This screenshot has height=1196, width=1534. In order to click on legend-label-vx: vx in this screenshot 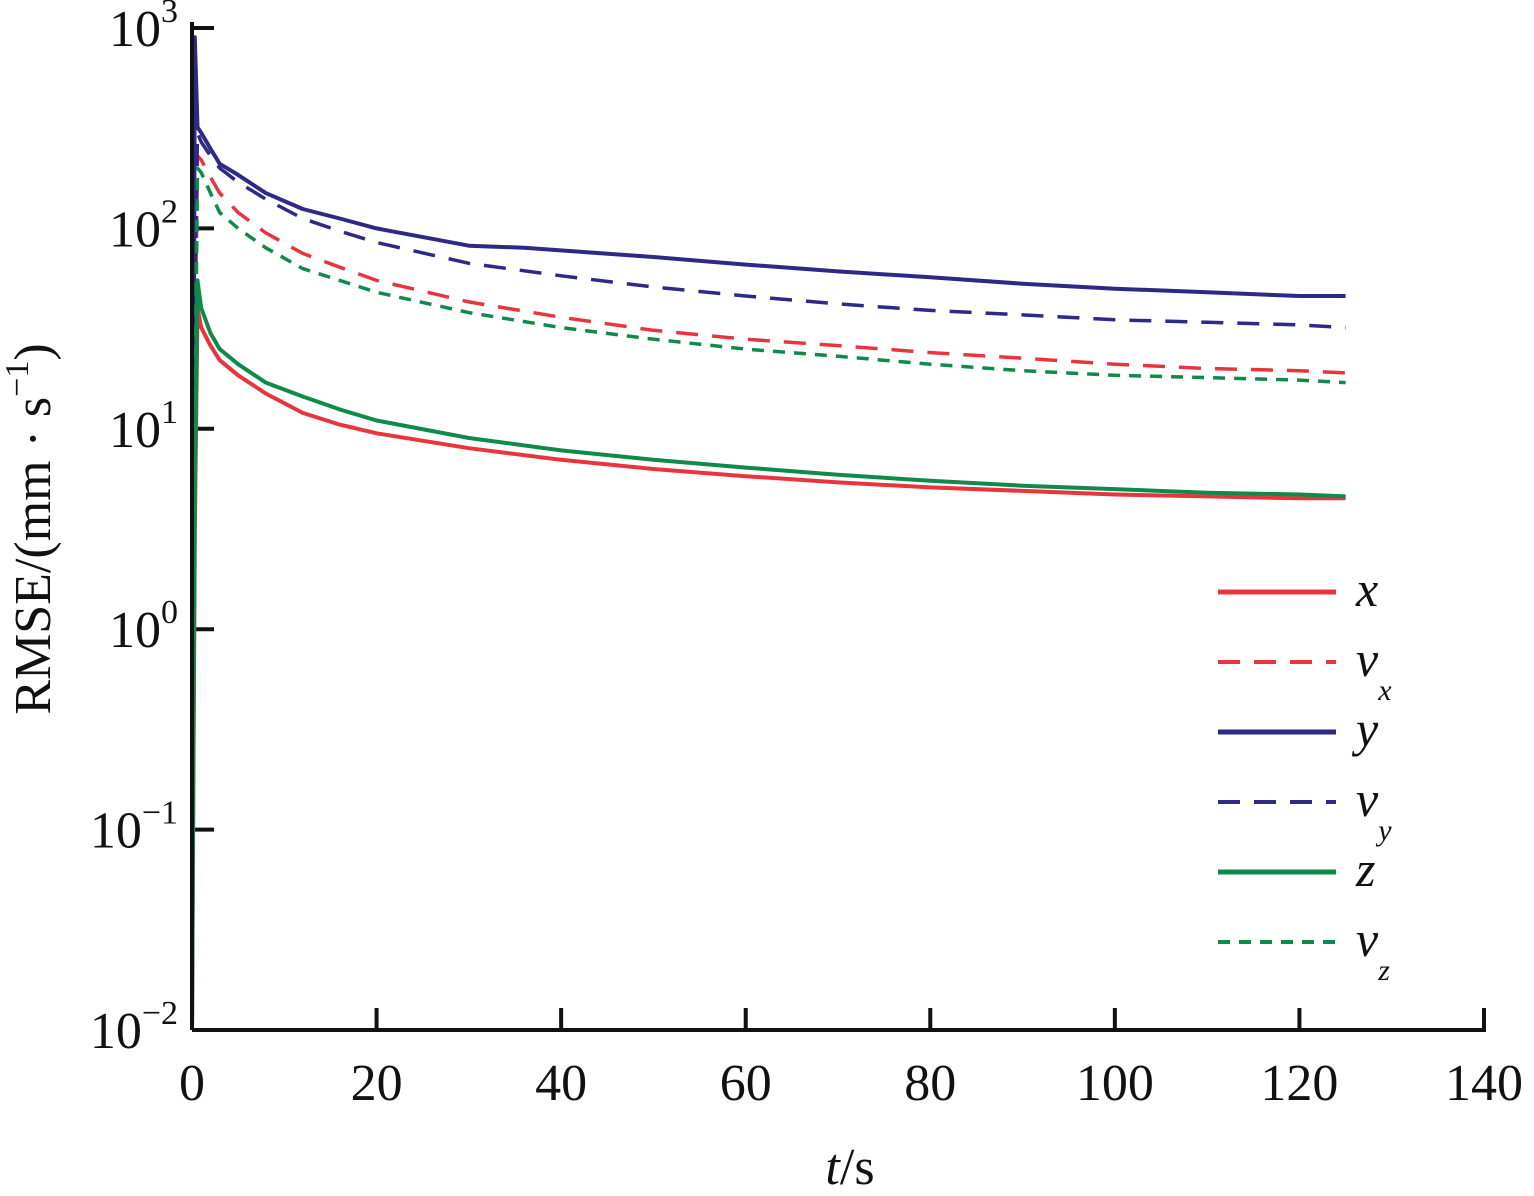, I will do `click(1374, 669)`.